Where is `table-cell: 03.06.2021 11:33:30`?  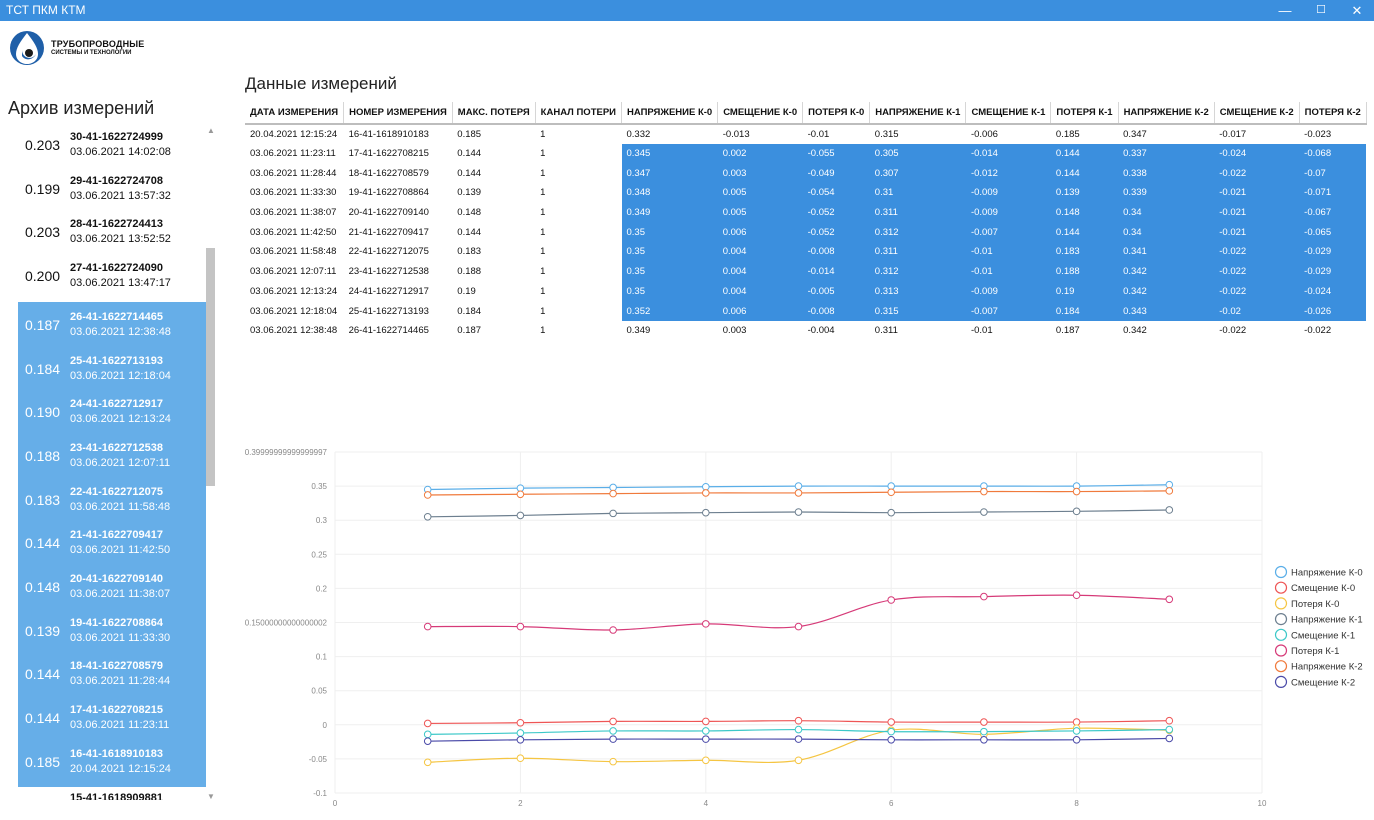
table-cell: 03.06.2021 11:33:30 is located at coordinates (293, 193).